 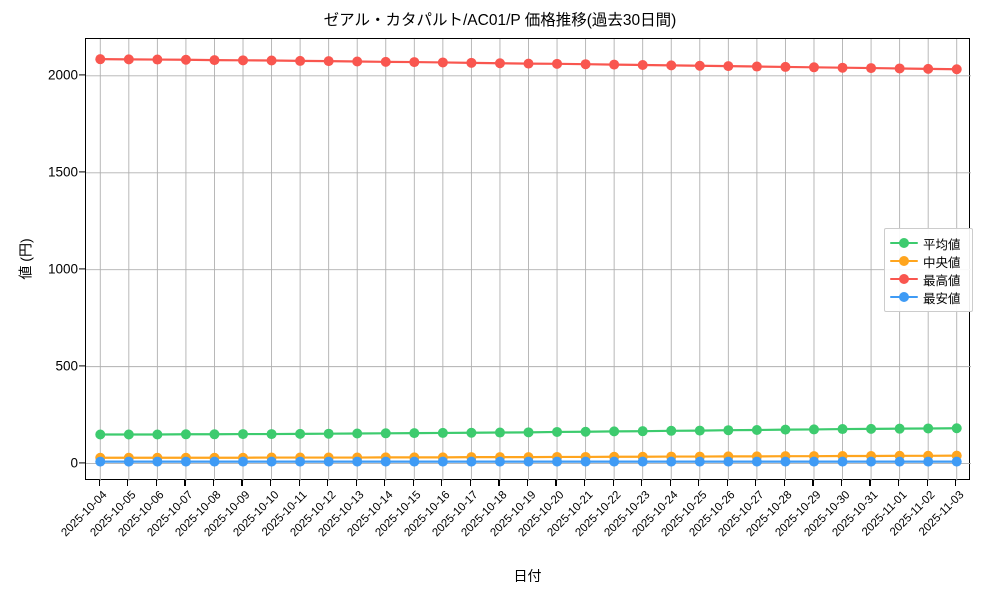 I want to click on chart-legend: 平均値 中央値最高値最安値, so click(x=928, y=270).